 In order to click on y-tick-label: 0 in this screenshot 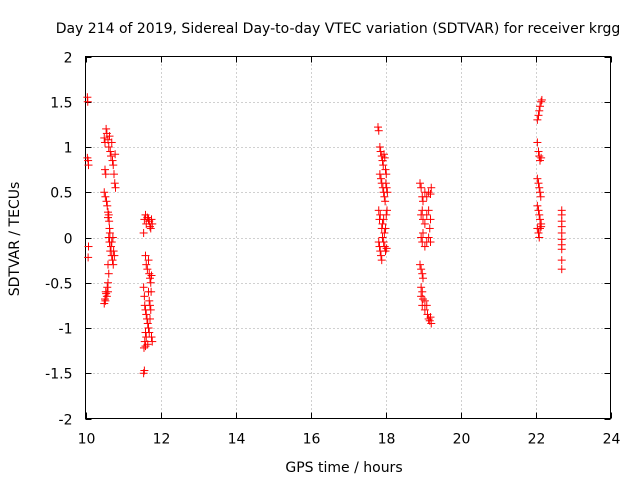, I will do `click(68, 240)`.